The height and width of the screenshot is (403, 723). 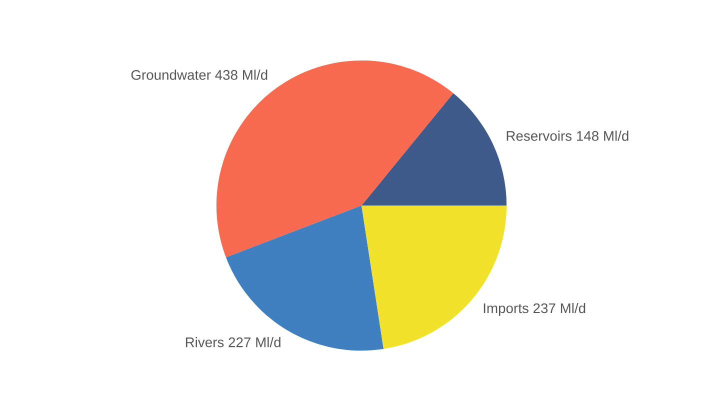 I want to click on slice-label: Imports 237 Ml/d, so click(x=535, y=309).